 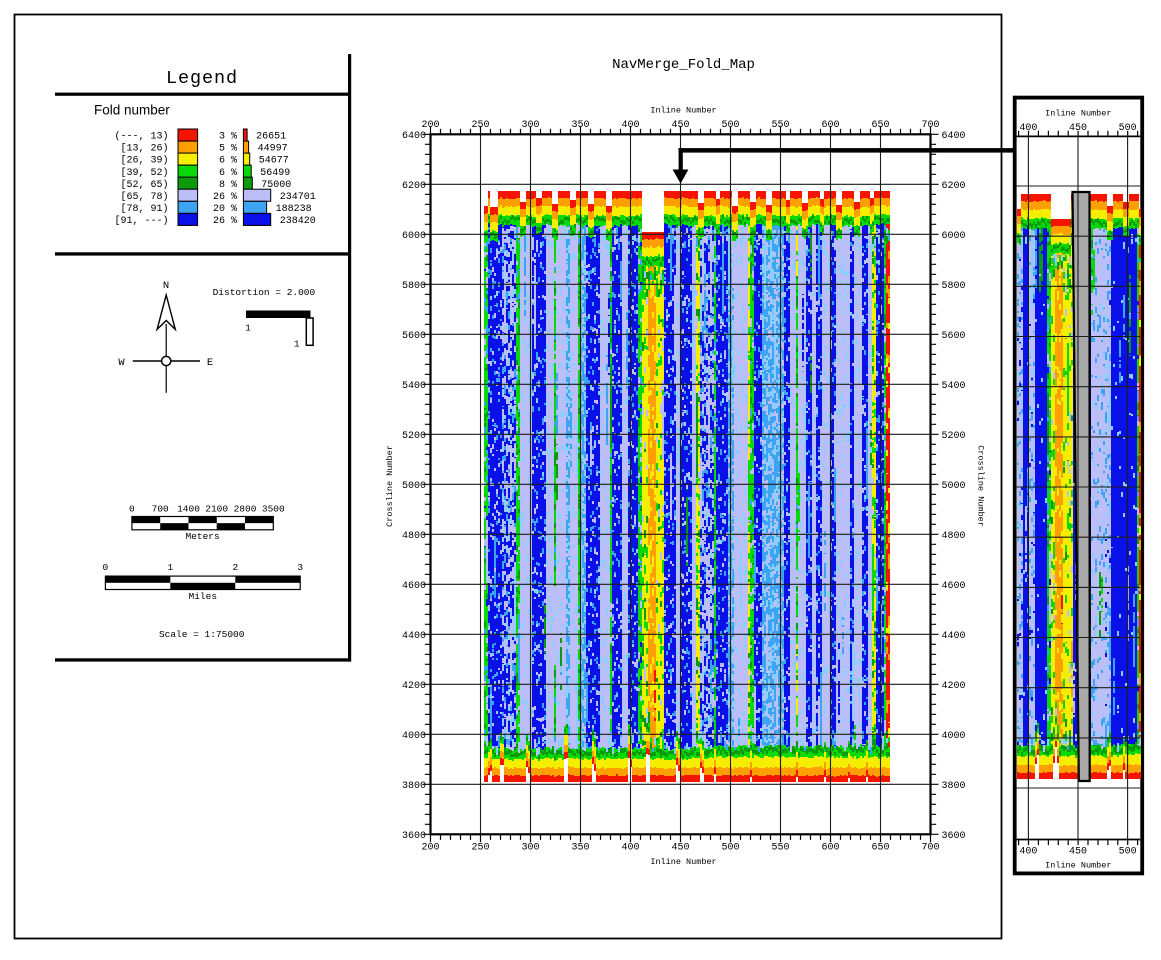 I want to click on svg-text: 44997, so click(x=273, y=149).